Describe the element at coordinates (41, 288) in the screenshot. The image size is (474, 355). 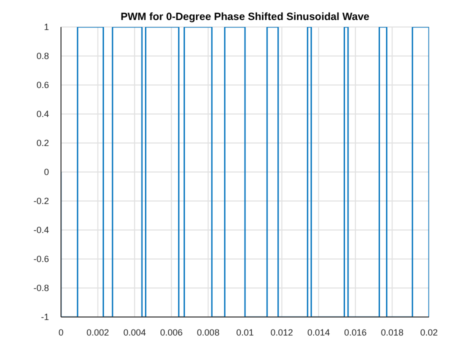
I see `y-tick-label: -0.8` at that location.